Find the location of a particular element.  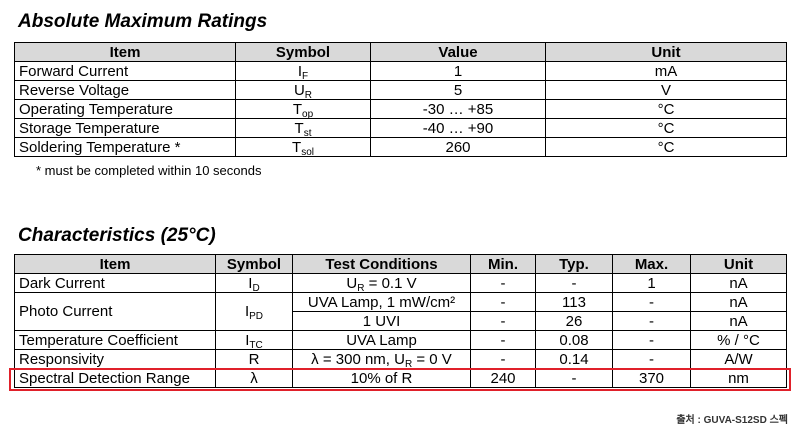

max-cell: 1 is located at coordinates (651, 283).